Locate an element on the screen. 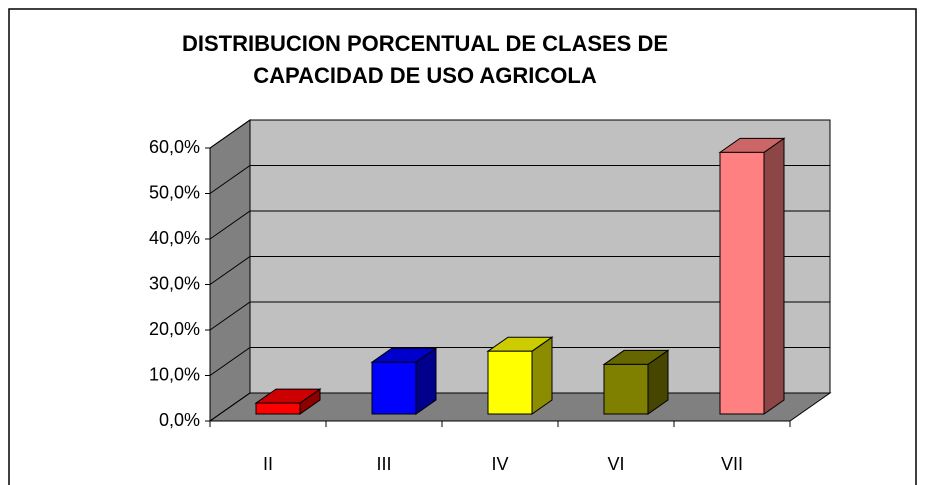 The image size is (925, 485). x-tick-label: VI is located at coordinates (615, 464).